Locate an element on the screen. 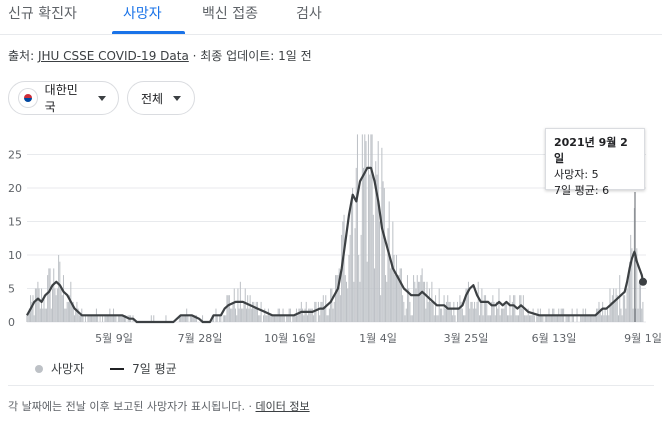 This screenshot has height=426, width=662. x-tick-label: 5월 9일 is located at coordinates (114, 338).